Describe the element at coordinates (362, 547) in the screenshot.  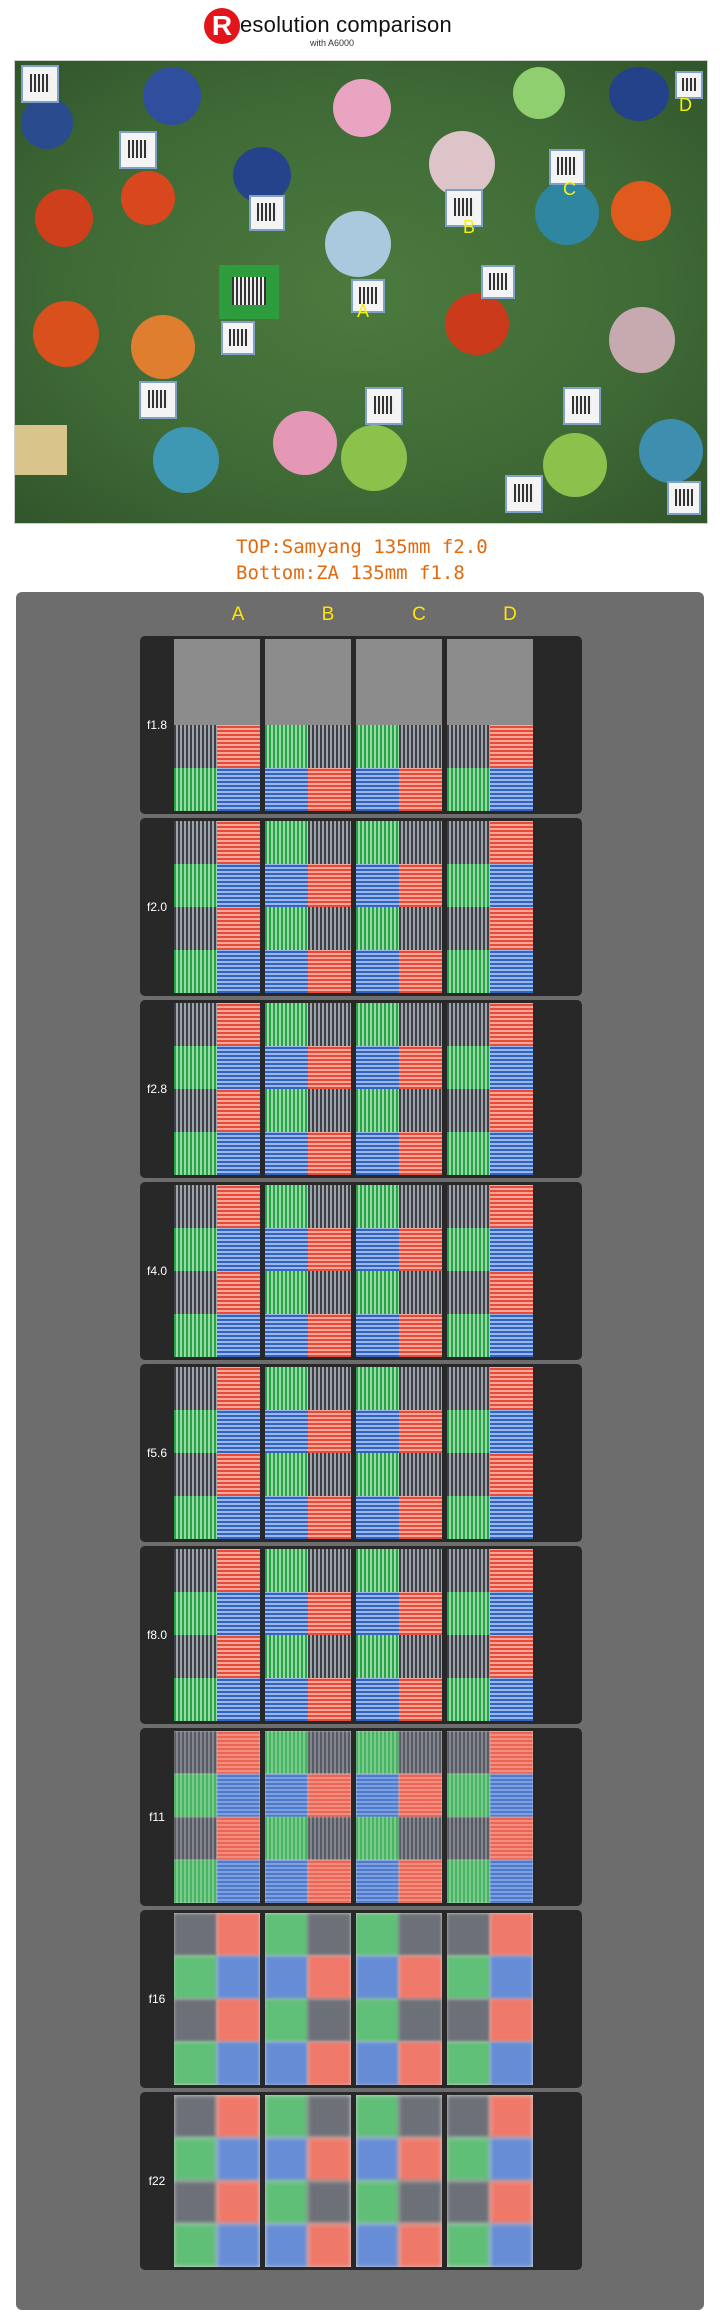
I see `caption-top-lens: TOP:Samyang 135mm f2.0` at that location.